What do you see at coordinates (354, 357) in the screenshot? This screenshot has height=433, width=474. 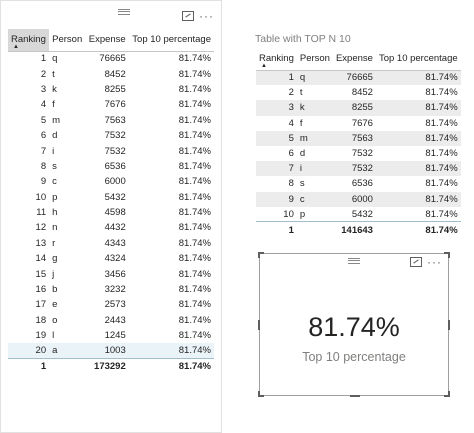 I see `card-label: Top 10 percentage` at bounding box center [354, 357].